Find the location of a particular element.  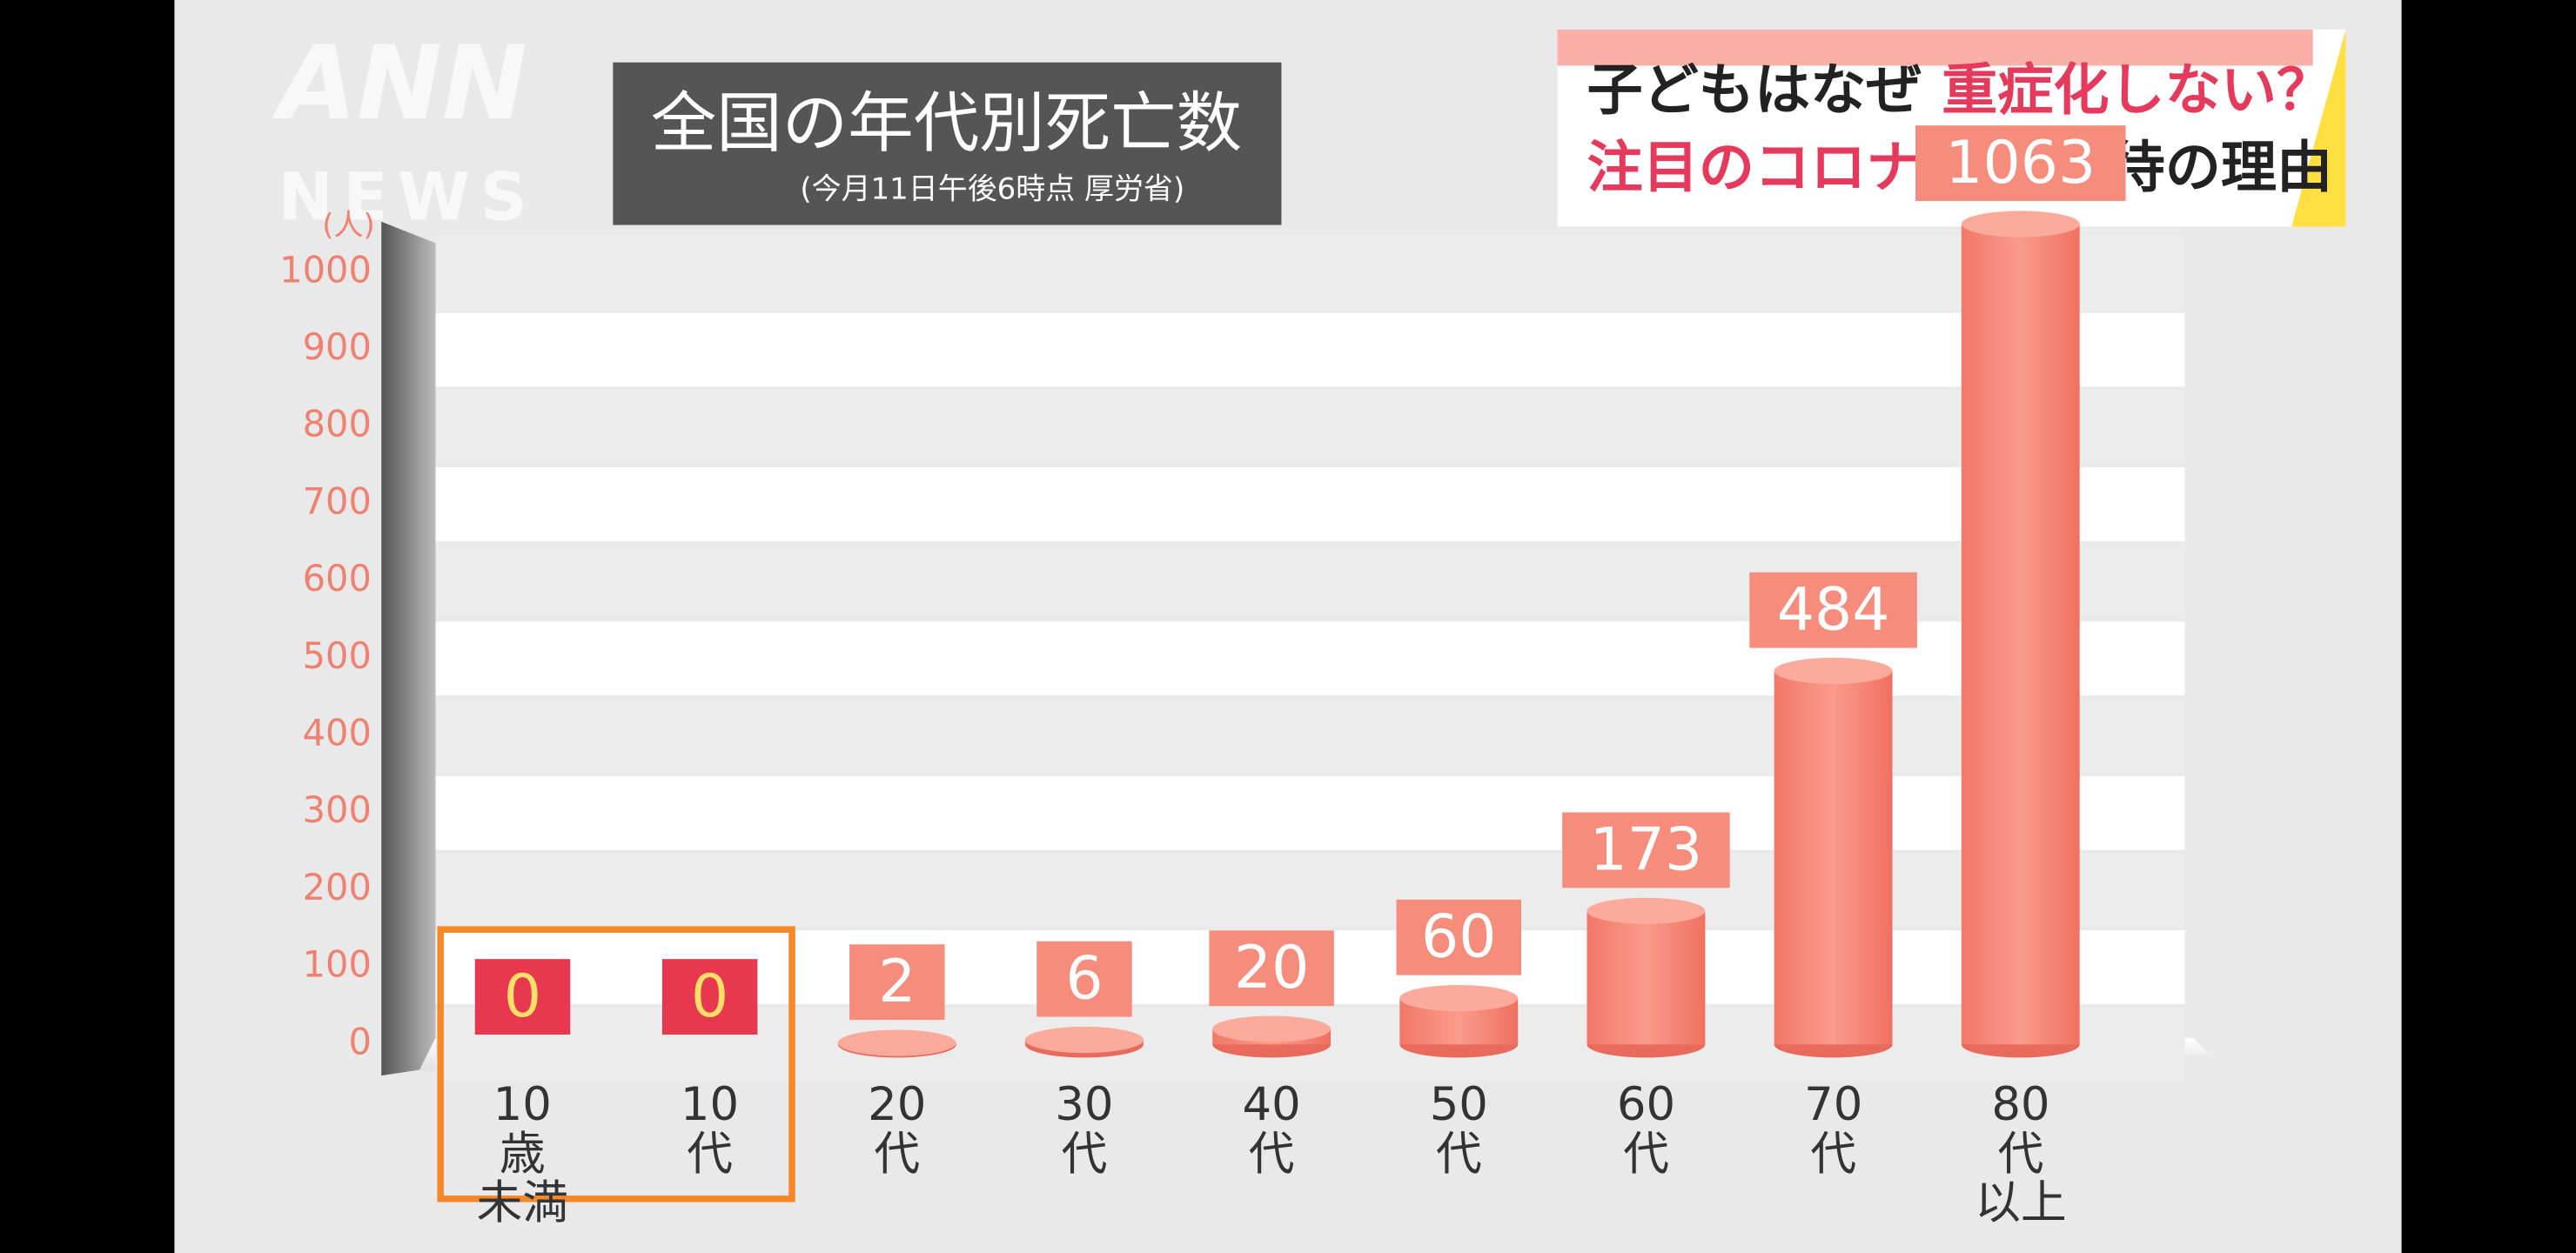

value-label: 6 is located at coordinates (1084, 978).